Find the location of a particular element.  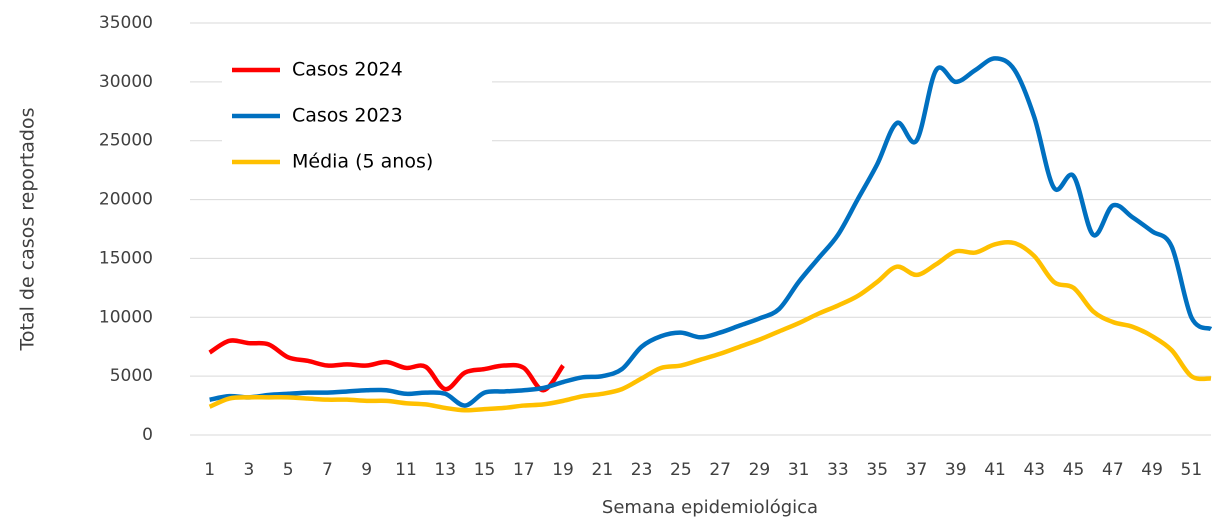

x-tick-label: 47 is located at coordinates (1113, 470).